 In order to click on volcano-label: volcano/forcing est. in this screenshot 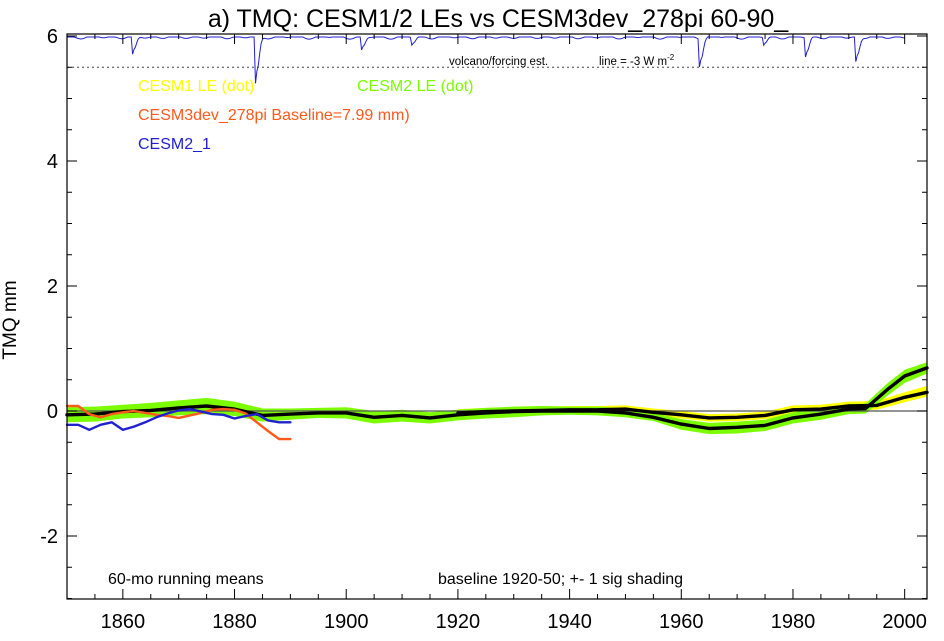, I will do `click(498, 62)`.